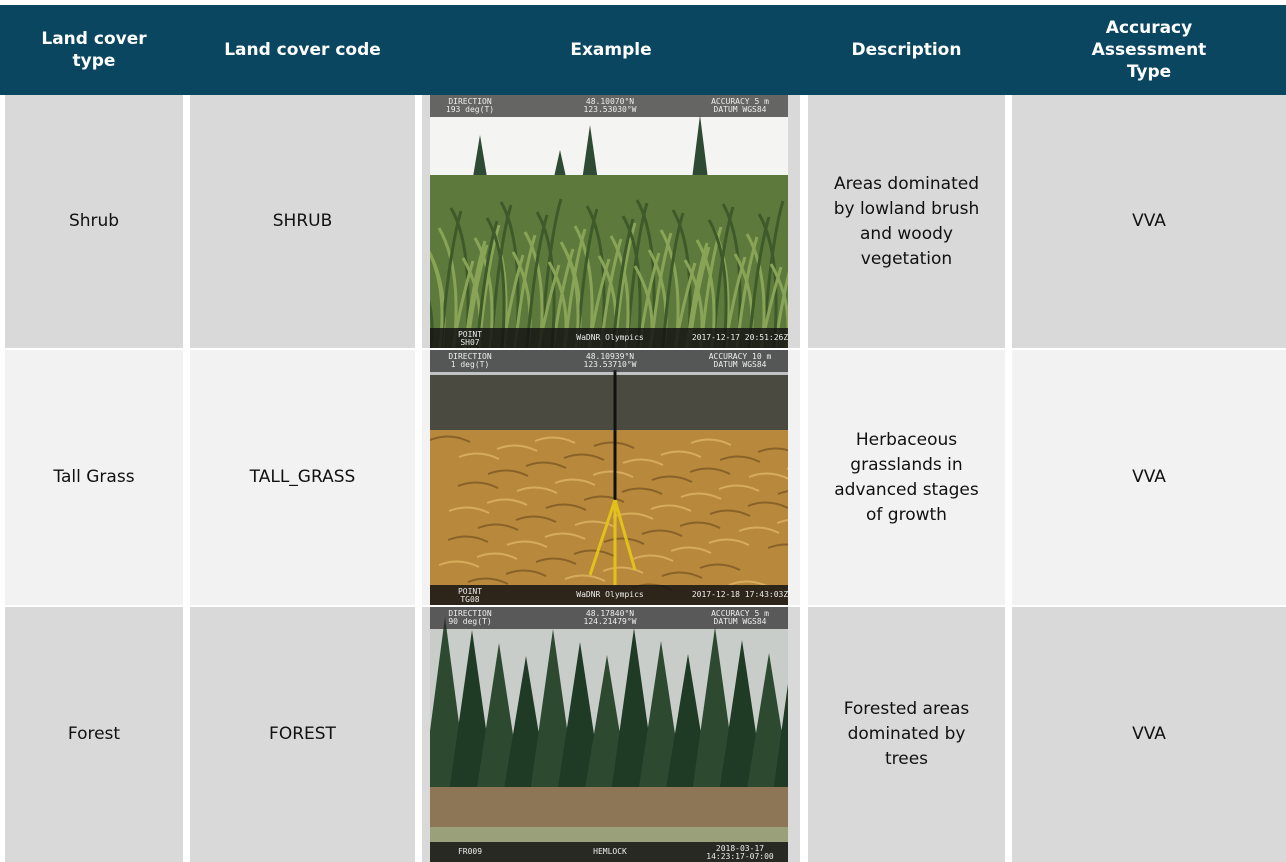  Describe the element at coordinates (610, 613) in the screenshot. I see `photo-overlay-text: 48.17840°N` at that location.